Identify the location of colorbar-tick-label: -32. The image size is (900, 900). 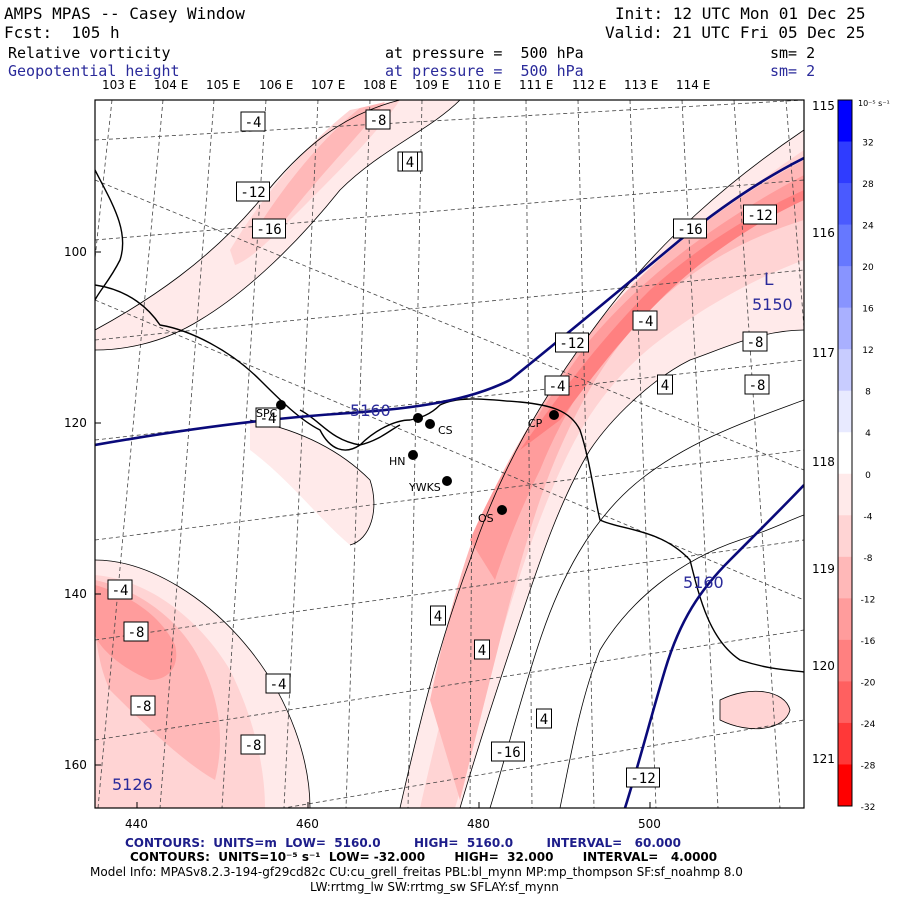
(868, 808).